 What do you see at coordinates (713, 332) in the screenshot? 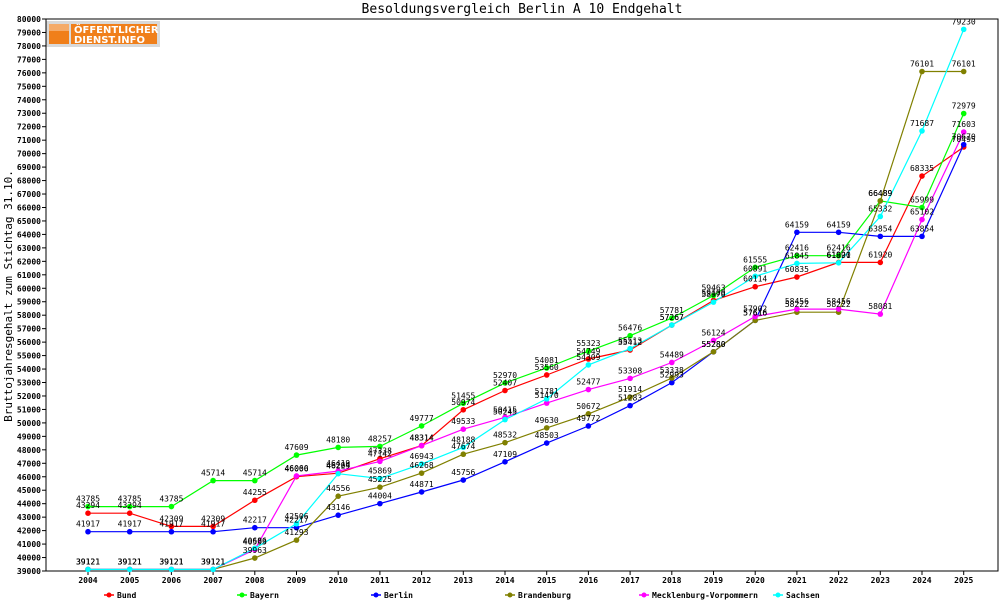
I see `data-label-mecklenburg-vorpommern: 56124` at bounding box center [713, 332].